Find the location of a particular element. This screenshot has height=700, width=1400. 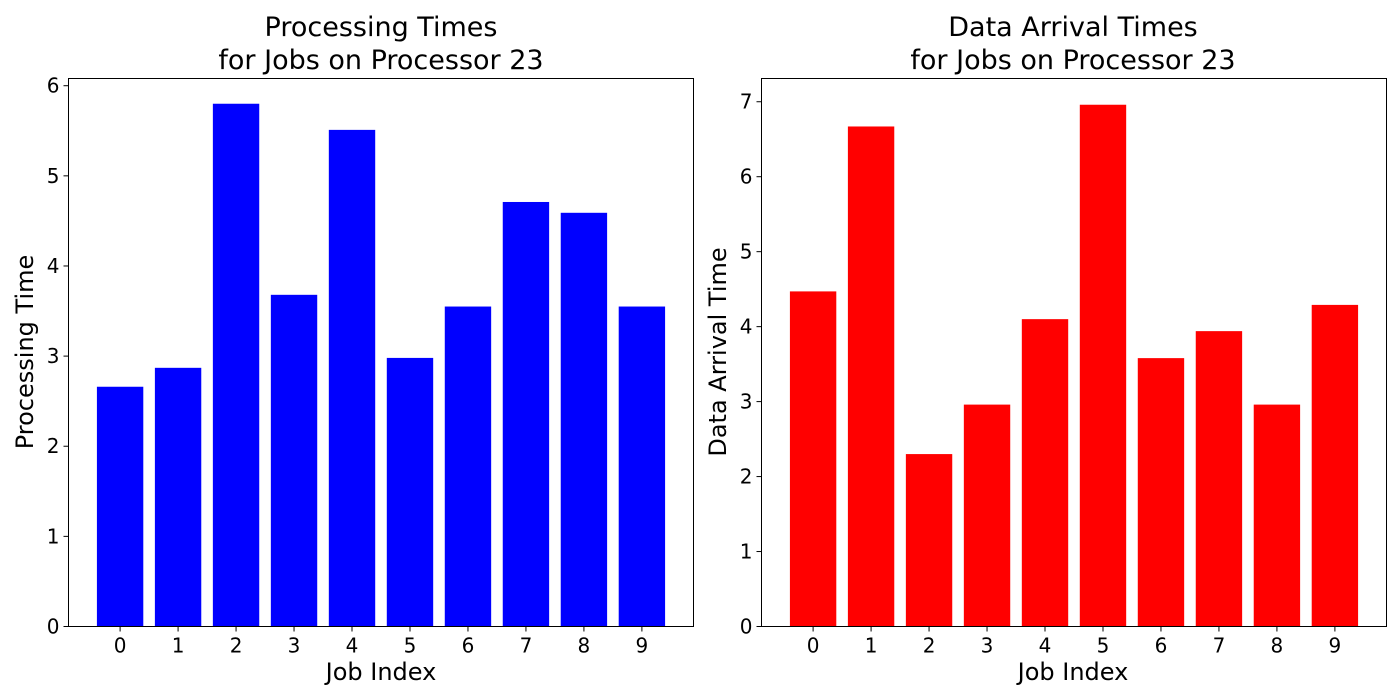

y-tick-label: 7 is located at coordinates (746, 102).